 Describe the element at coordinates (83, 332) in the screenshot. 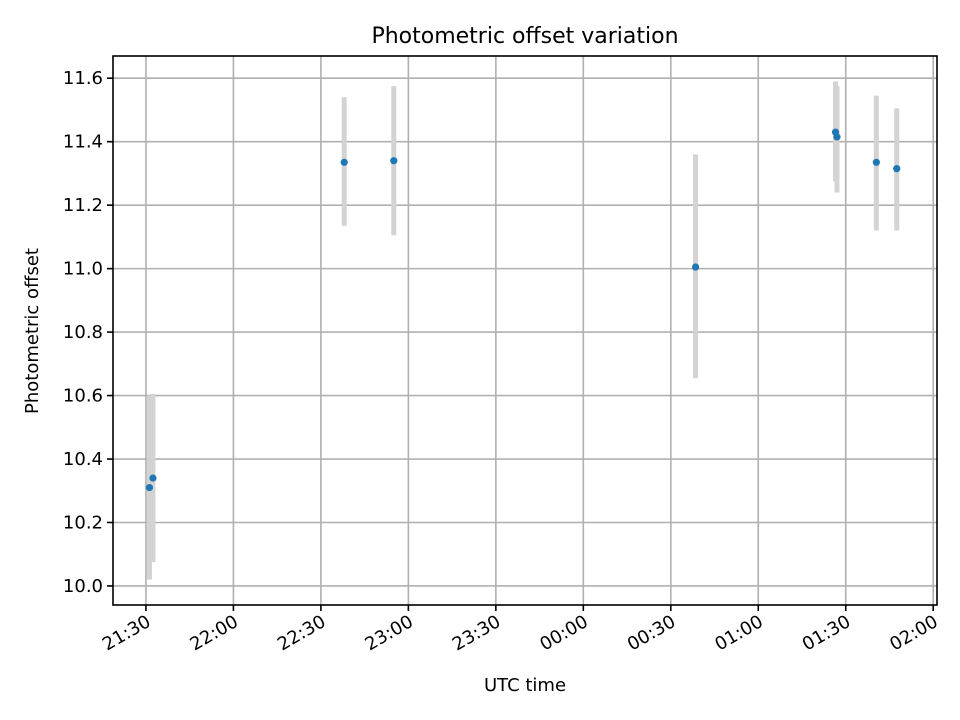

I see `y-tick-label: 10.8` at that location.